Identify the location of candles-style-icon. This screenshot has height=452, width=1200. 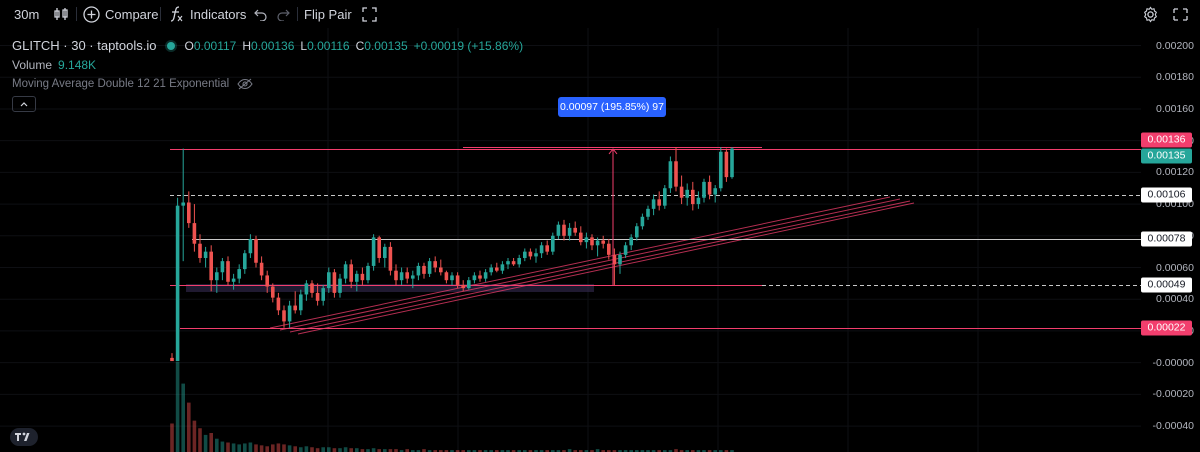
(61, 14).